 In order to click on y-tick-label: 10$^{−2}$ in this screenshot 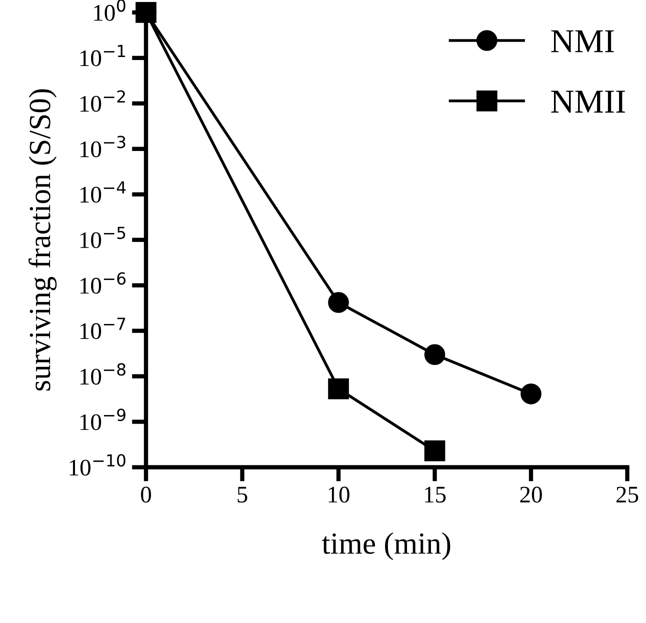, I will do `click(102, 101)`.